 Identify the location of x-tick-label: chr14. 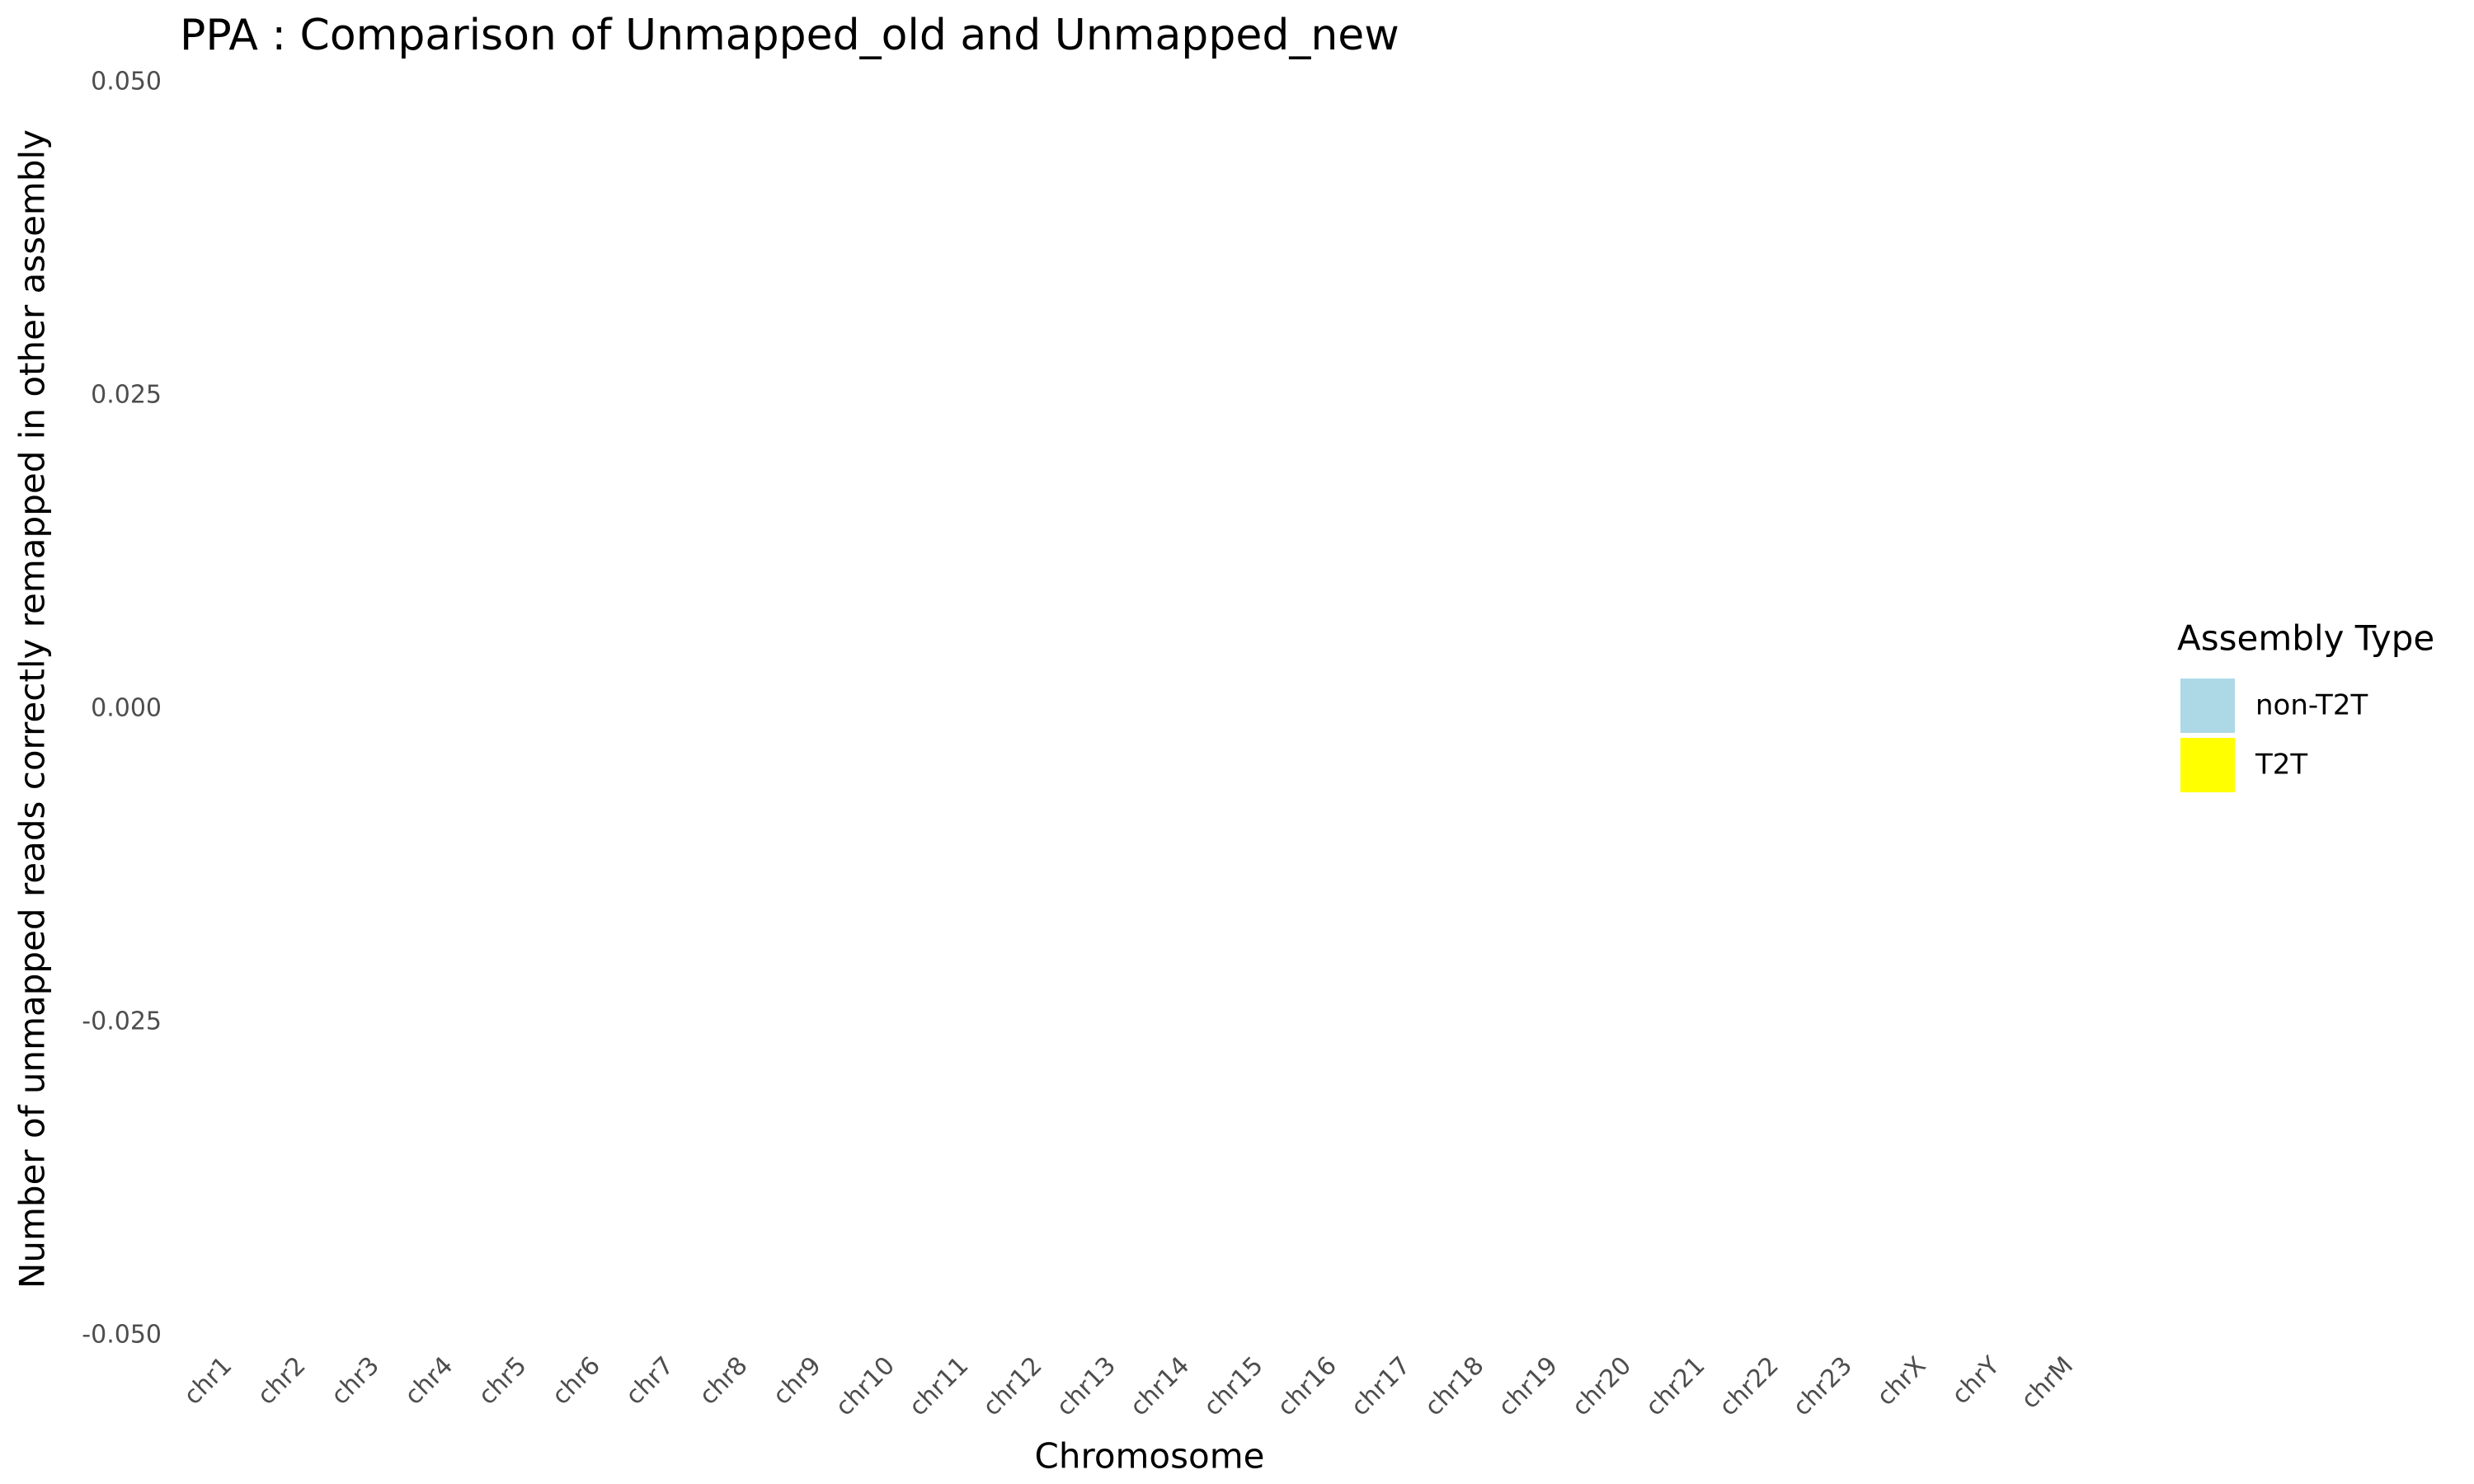
(1160, 1386).